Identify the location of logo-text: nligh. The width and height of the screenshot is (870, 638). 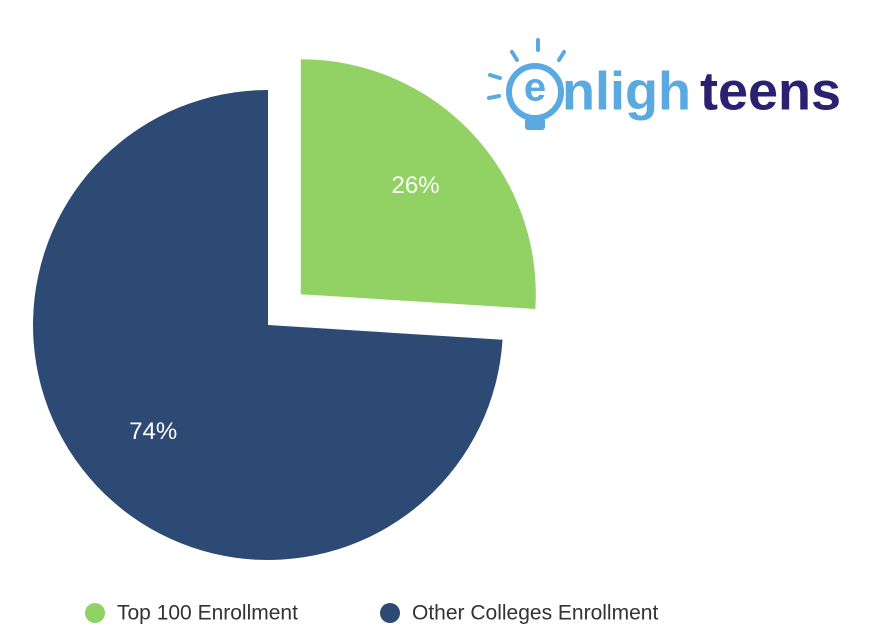
(626, 91).